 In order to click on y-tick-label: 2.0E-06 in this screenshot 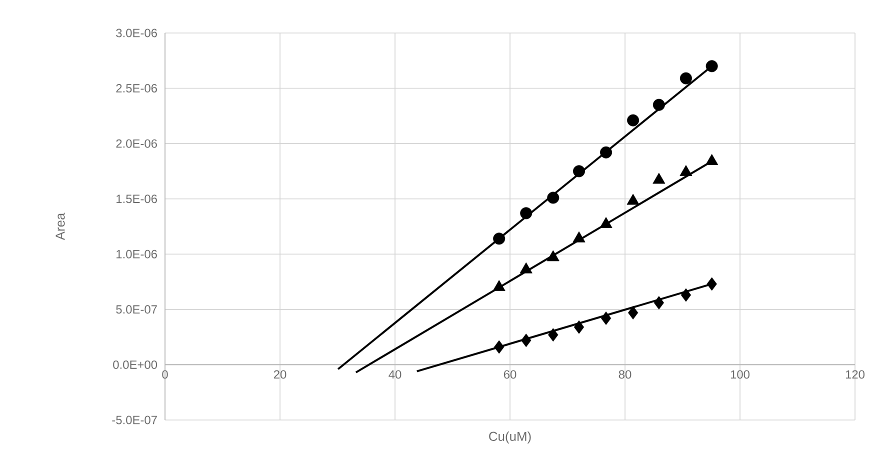, I will do `click(136, 143)`.